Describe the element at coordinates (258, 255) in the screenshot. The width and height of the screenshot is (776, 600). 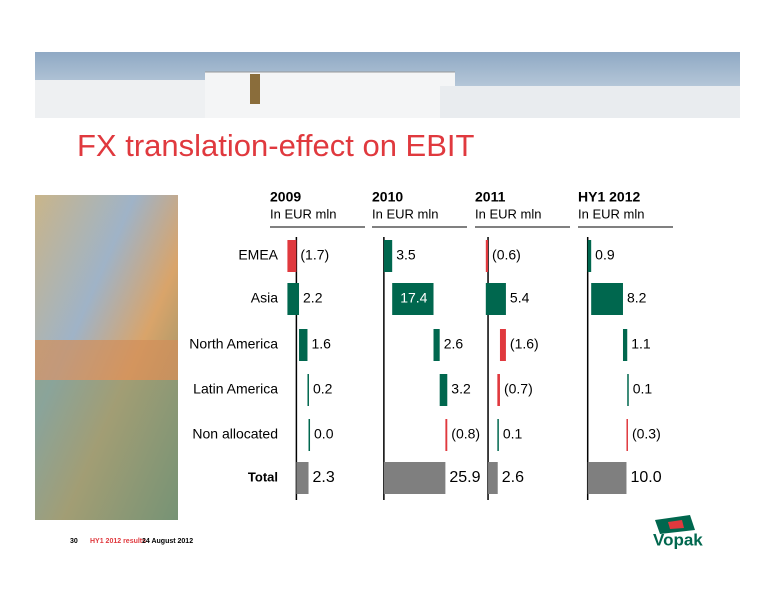
I see `category-label: EMEA` at that location.